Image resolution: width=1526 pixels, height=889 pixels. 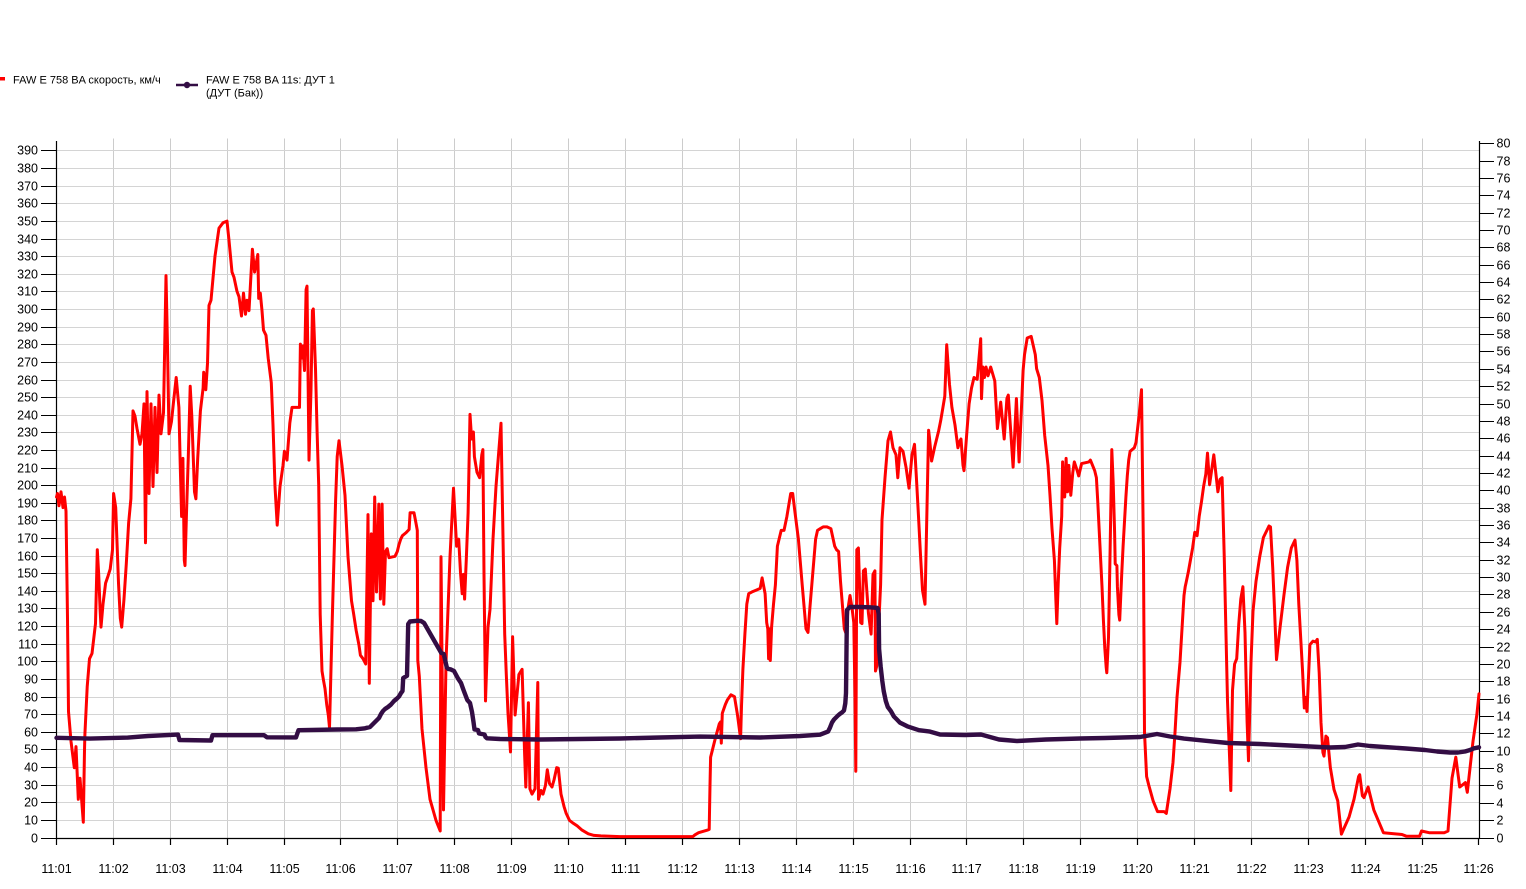 What do you see at coordinates (31, 733) in the screenshot?
I see `svg-text: 60` at bounding box center [31, 733].